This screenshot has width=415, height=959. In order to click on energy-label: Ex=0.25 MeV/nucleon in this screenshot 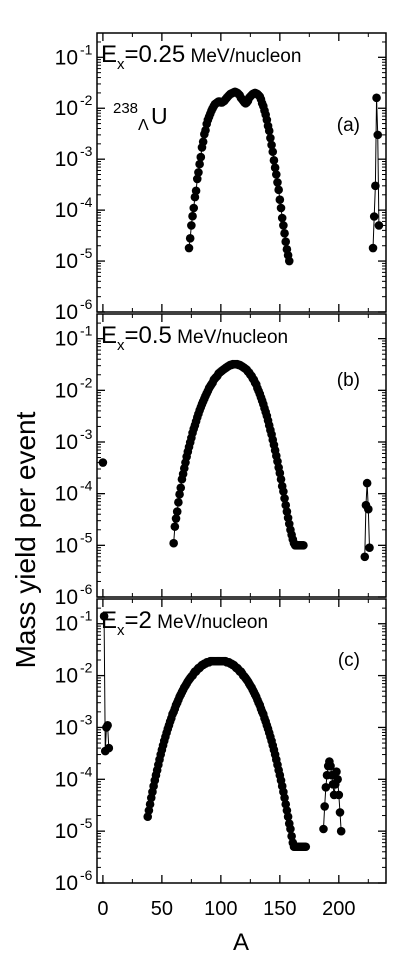, I will do `click(201, 57)`.